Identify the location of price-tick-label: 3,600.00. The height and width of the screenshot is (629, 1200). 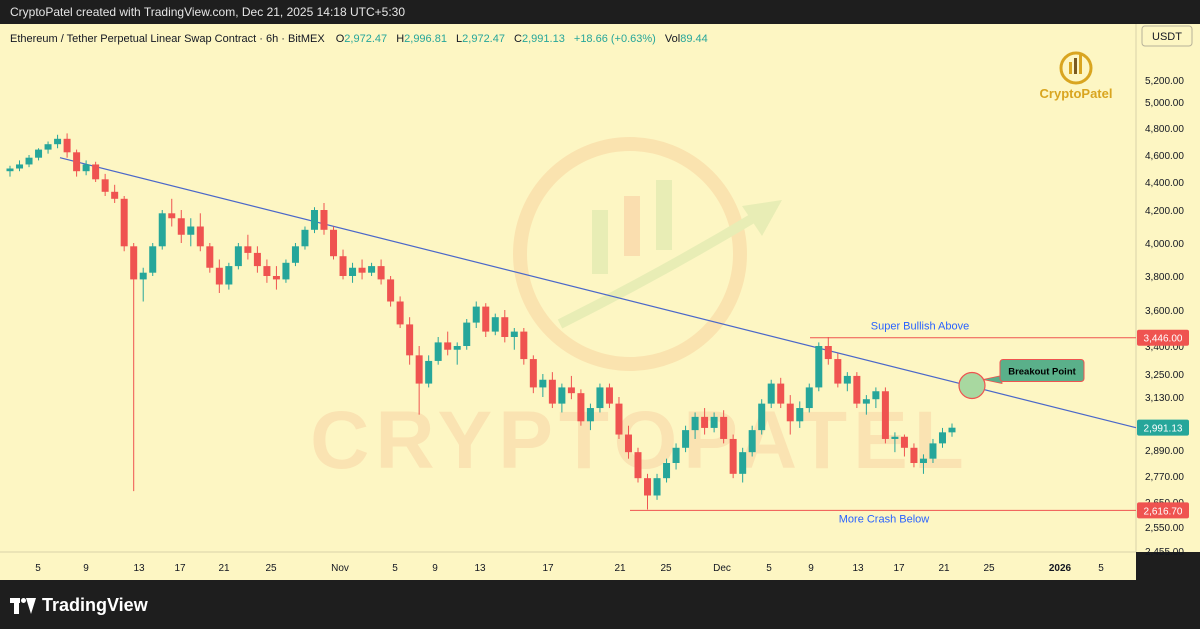
(1164, 311).